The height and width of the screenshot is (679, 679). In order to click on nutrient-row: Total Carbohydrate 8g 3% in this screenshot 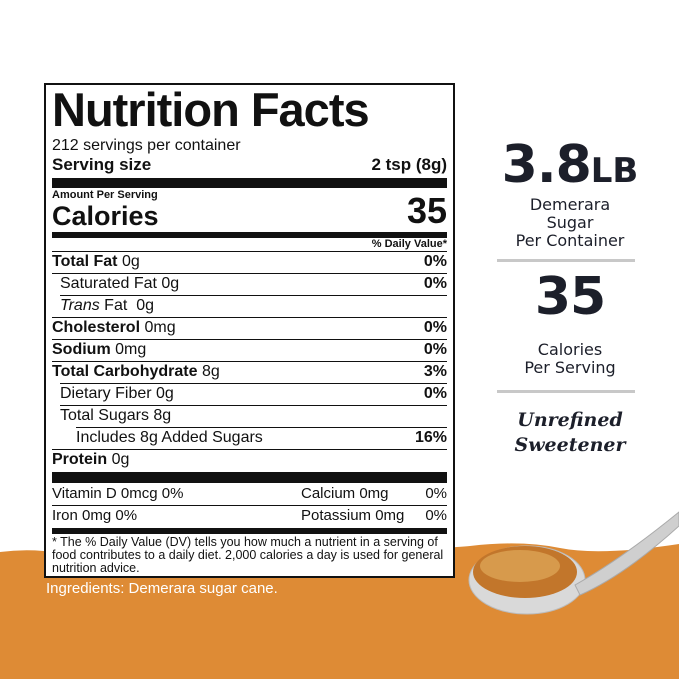, I will do `click(249, 371)`.